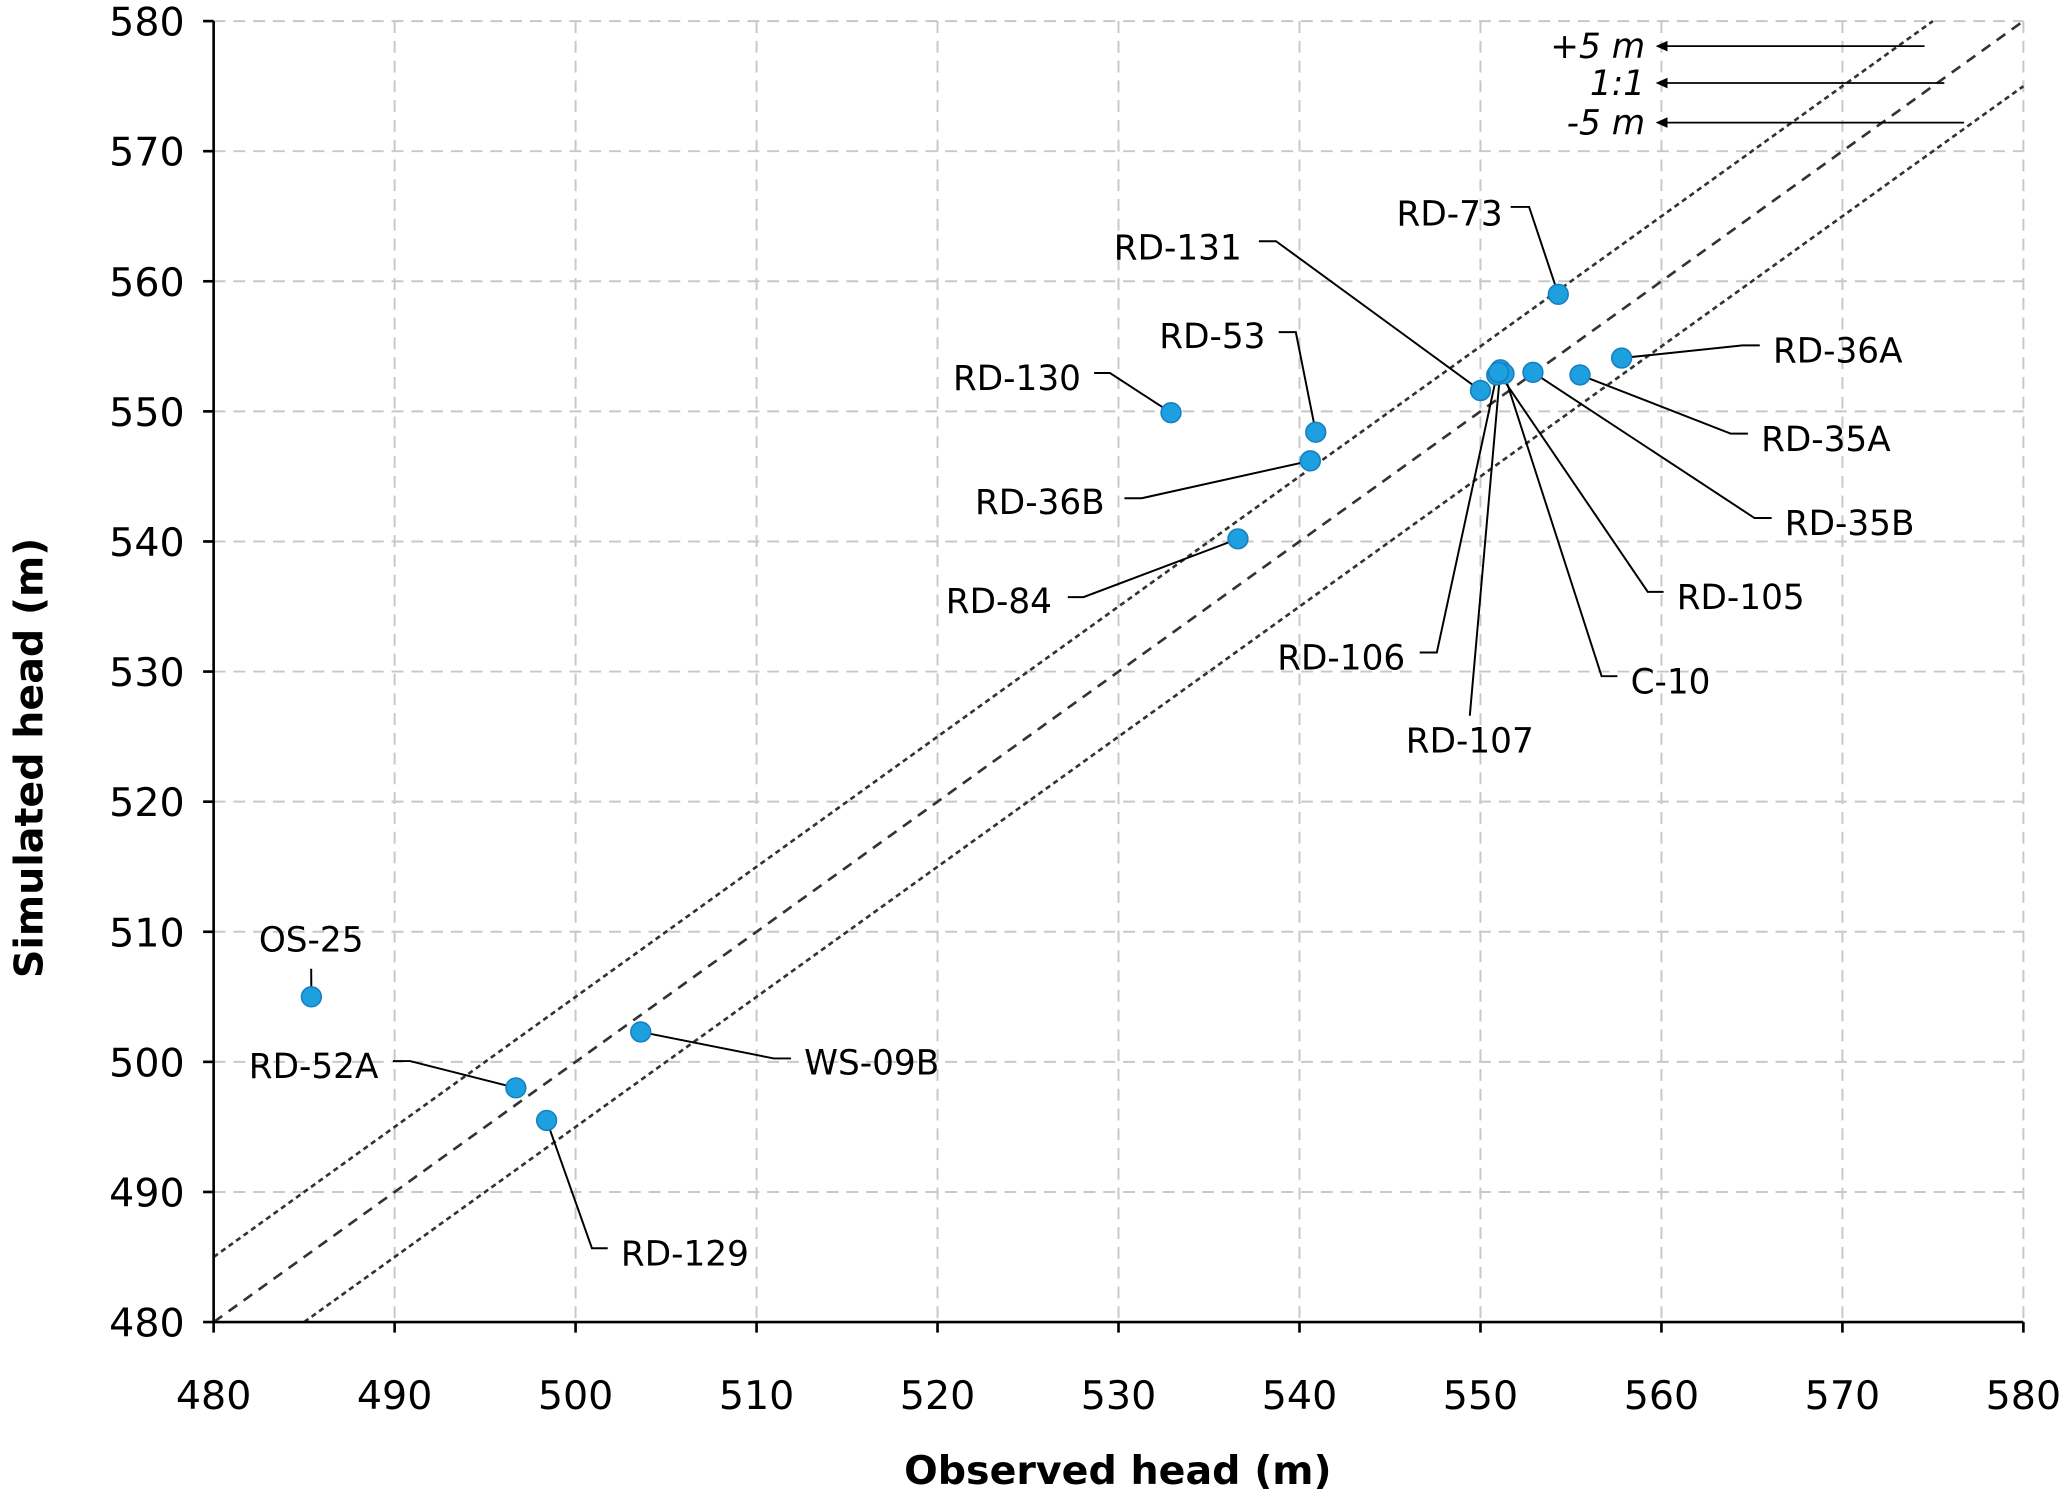 Image resolution: width=2067 pixels, height=1500 pixels. I want to click on y-tick-label: 510, so click(146, 933).